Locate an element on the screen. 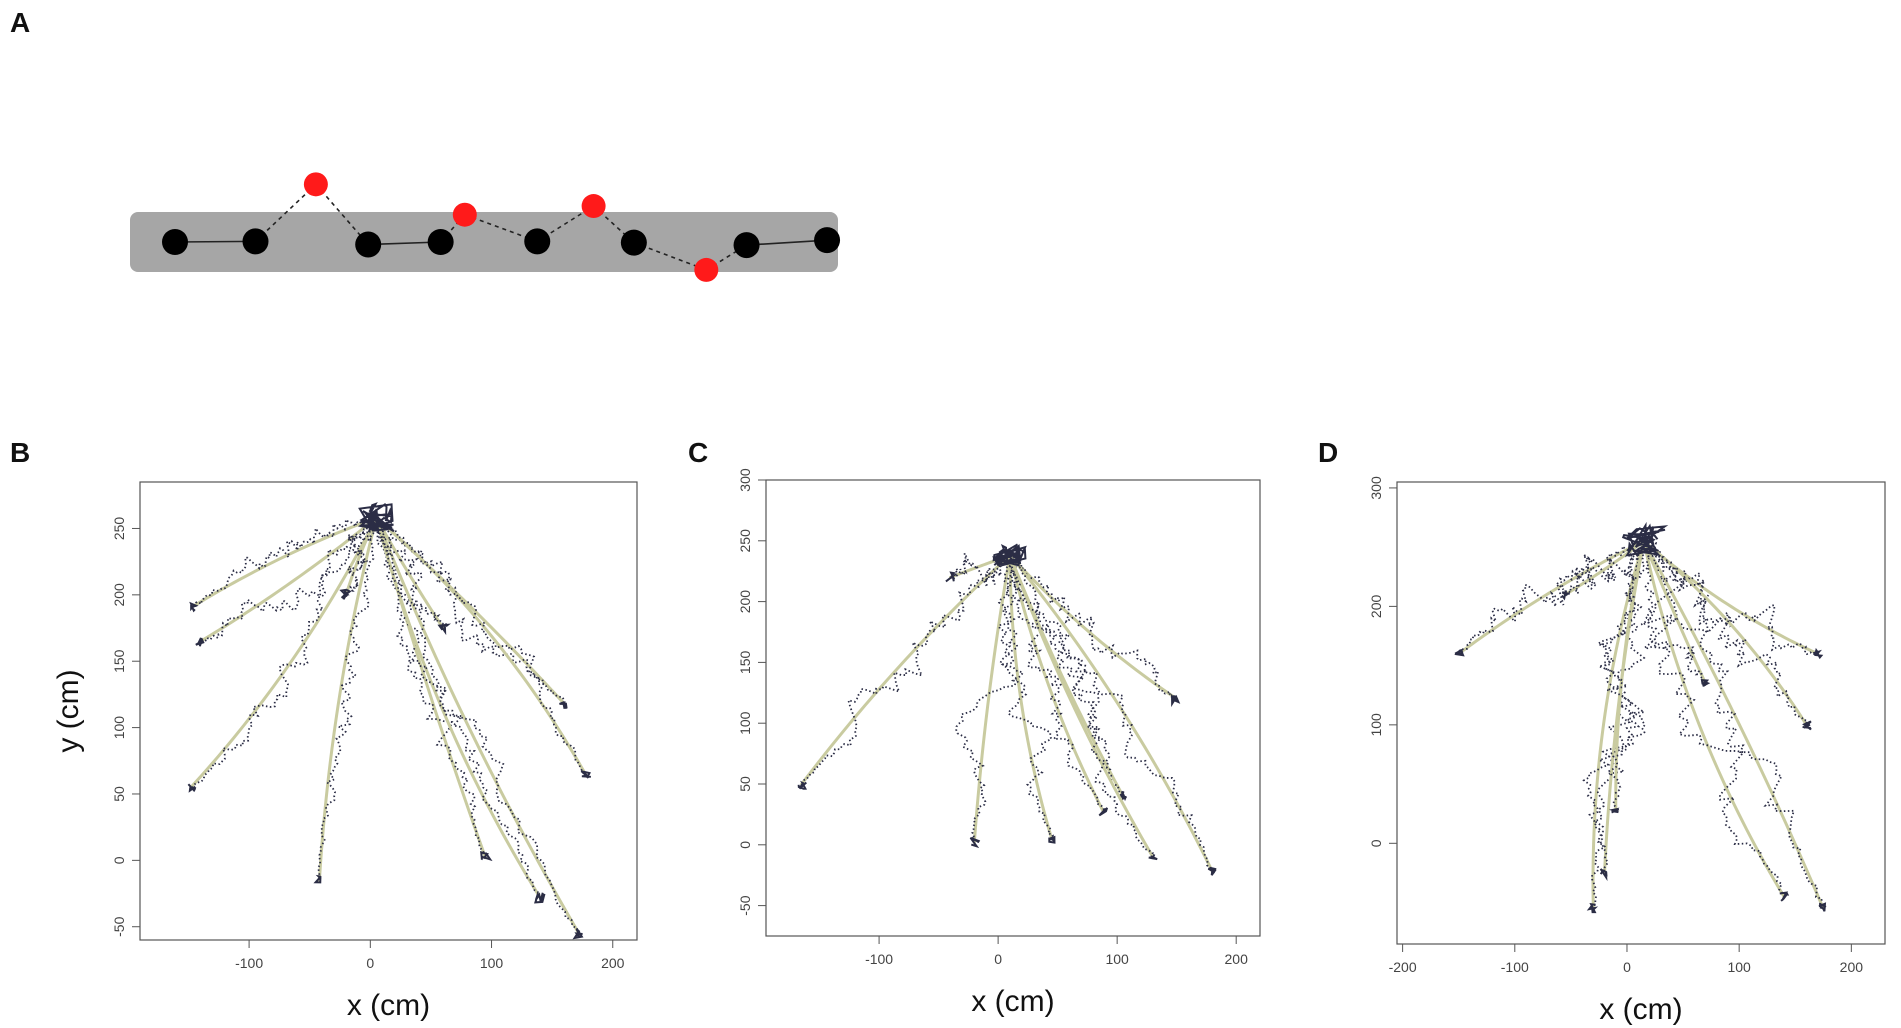 The image size is (1901, 1028). y-tick-label: 50 is located at coordinates (745, 784).